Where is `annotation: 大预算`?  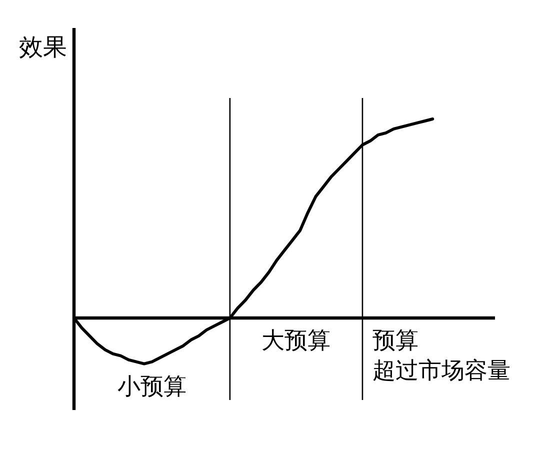
annotation: 大预算 is located at coordinates (296, 341).